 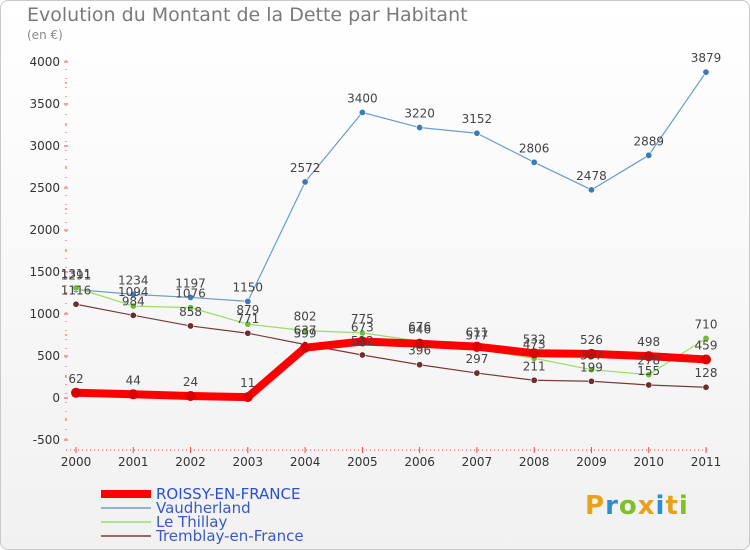 What do you see at coordinates (190, 382) in the screenshot?
I see `data-label-roissy-en-france: 24` at bounding box center [190, 382].